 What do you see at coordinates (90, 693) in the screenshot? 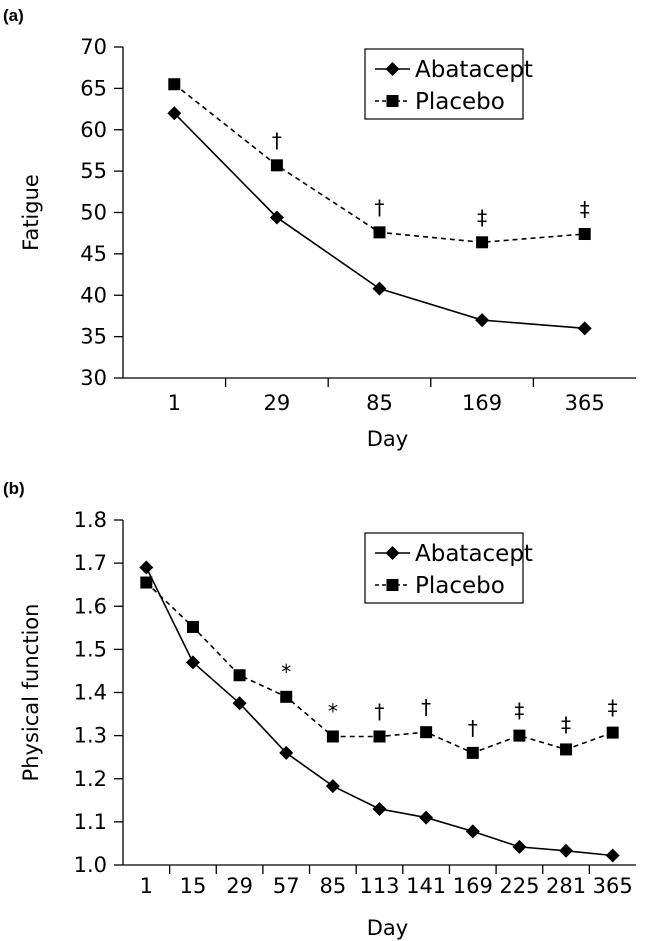
I see `y-tick-label: 1.4` at bounding box center [90, 693].